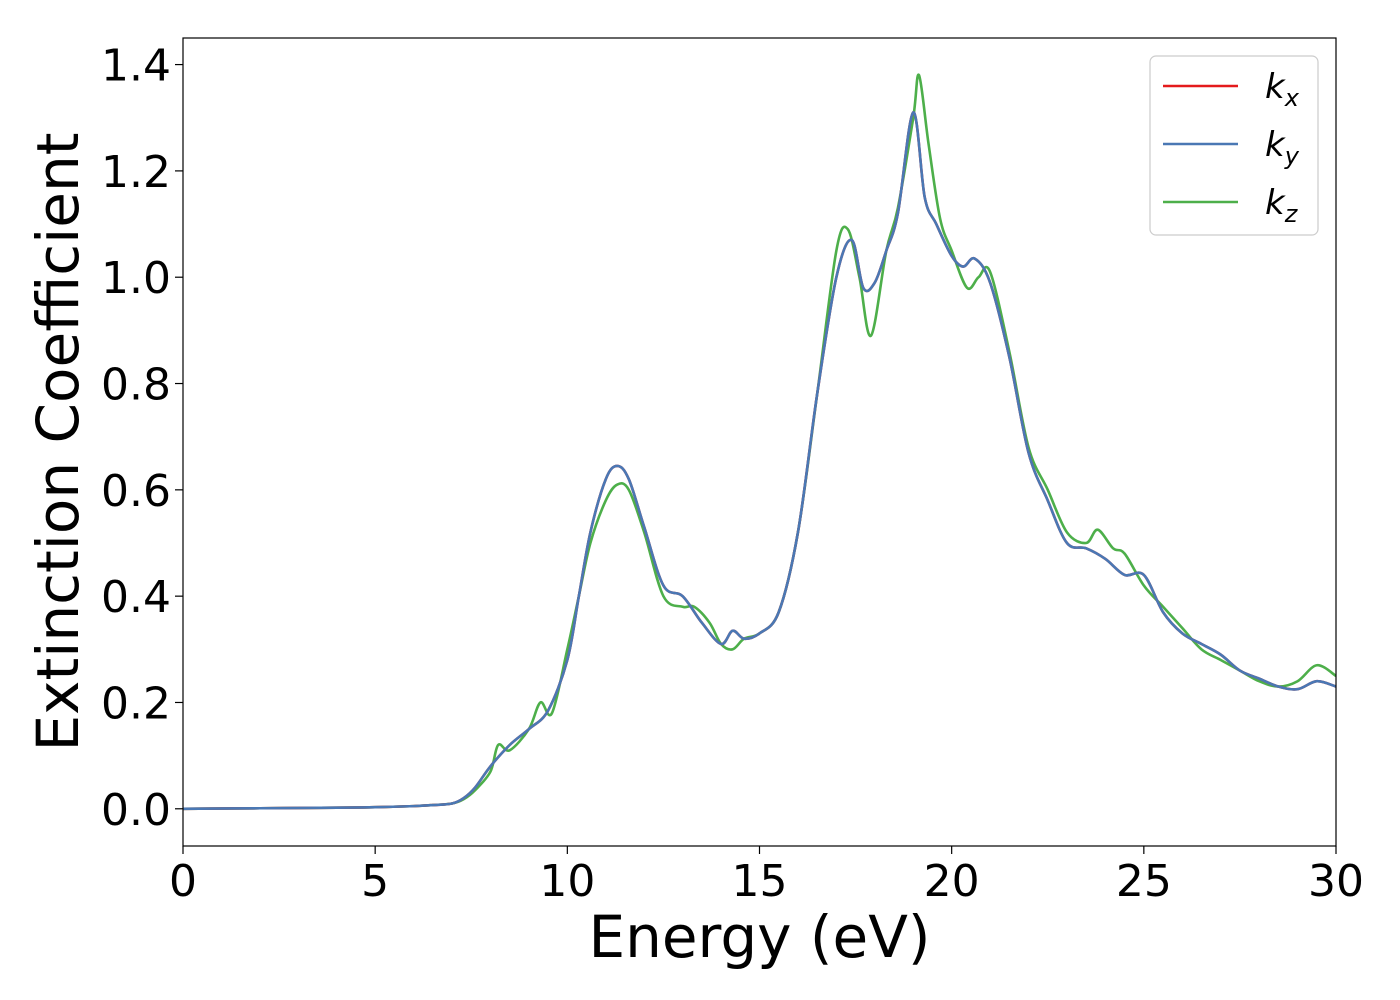 This screenshot has height=1000, width=1400. Describe the element at coordinates (952, 881) in the screenshot. I see `x-tick-label: 20` at that location.